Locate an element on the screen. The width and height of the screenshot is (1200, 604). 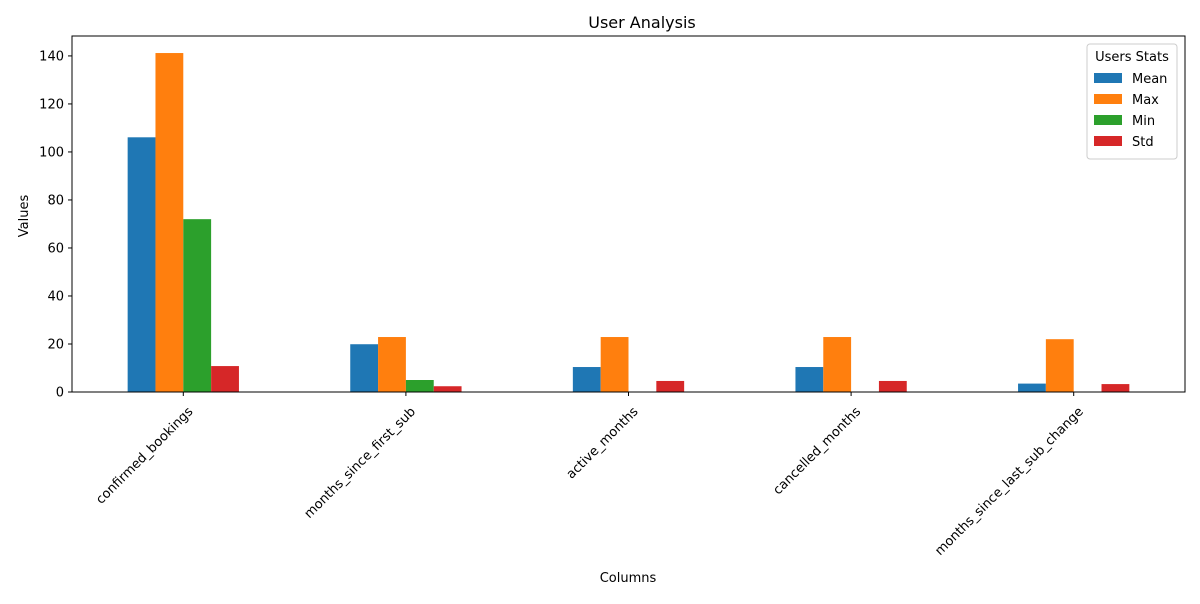
x-axis-label: Columns is located at coordinates (628, 578).